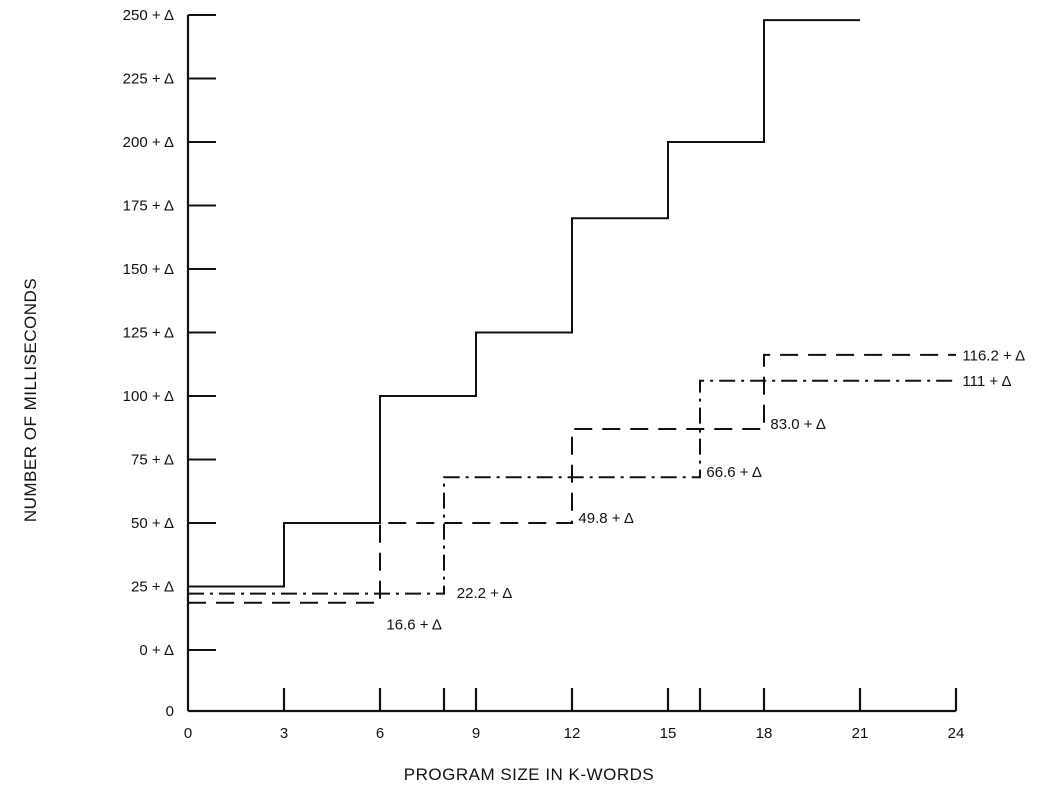 This screenshot has width=1051, height=789. I want to click on step-value-label: 116.2 + Δ, so click(993, 355).